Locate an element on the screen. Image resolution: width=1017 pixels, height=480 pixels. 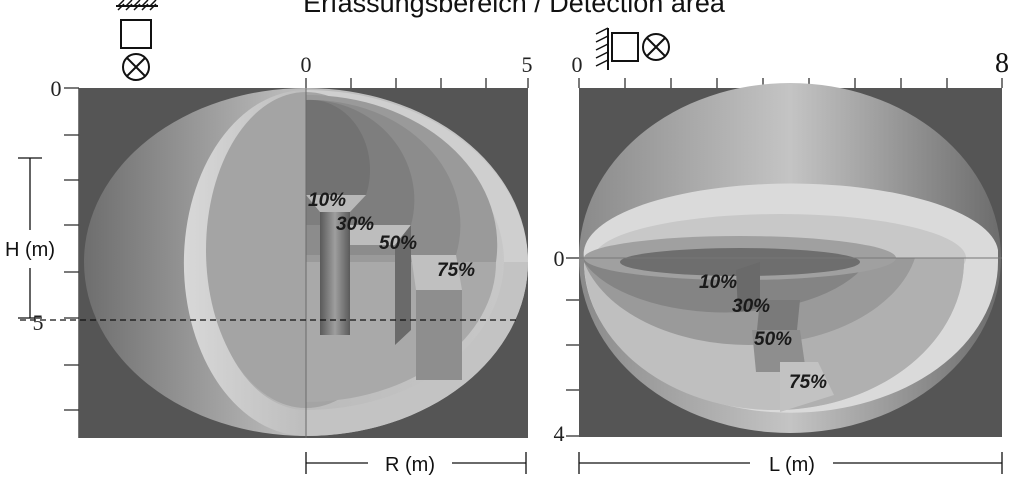
right-pct-50: 50% is located at coordinates (773, 339).